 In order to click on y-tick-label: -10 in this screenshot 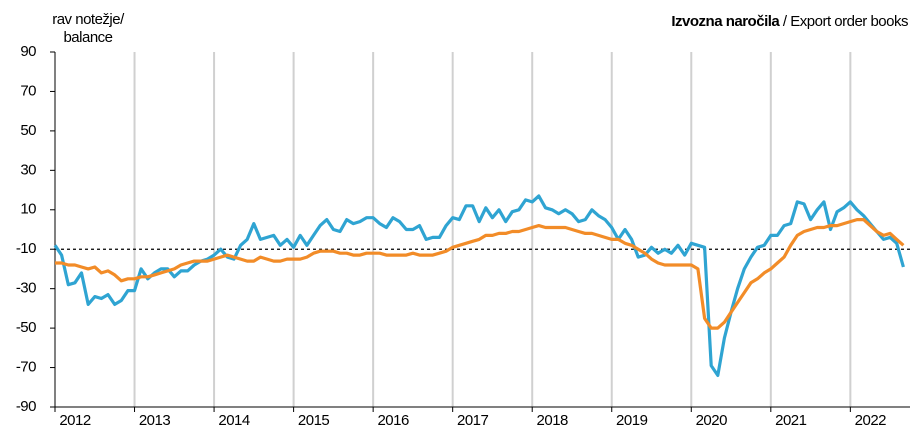, I will do `click(26, 248)`.